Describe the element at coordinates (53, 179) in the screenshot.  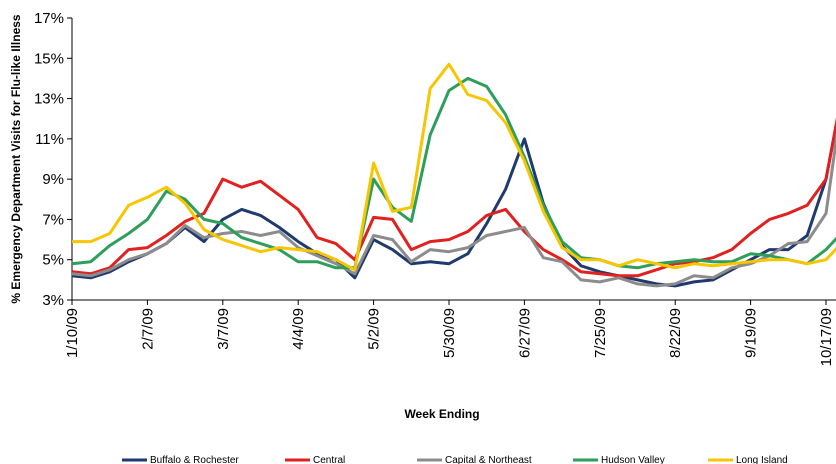
I see `y-tick-label: 9%` at that location.